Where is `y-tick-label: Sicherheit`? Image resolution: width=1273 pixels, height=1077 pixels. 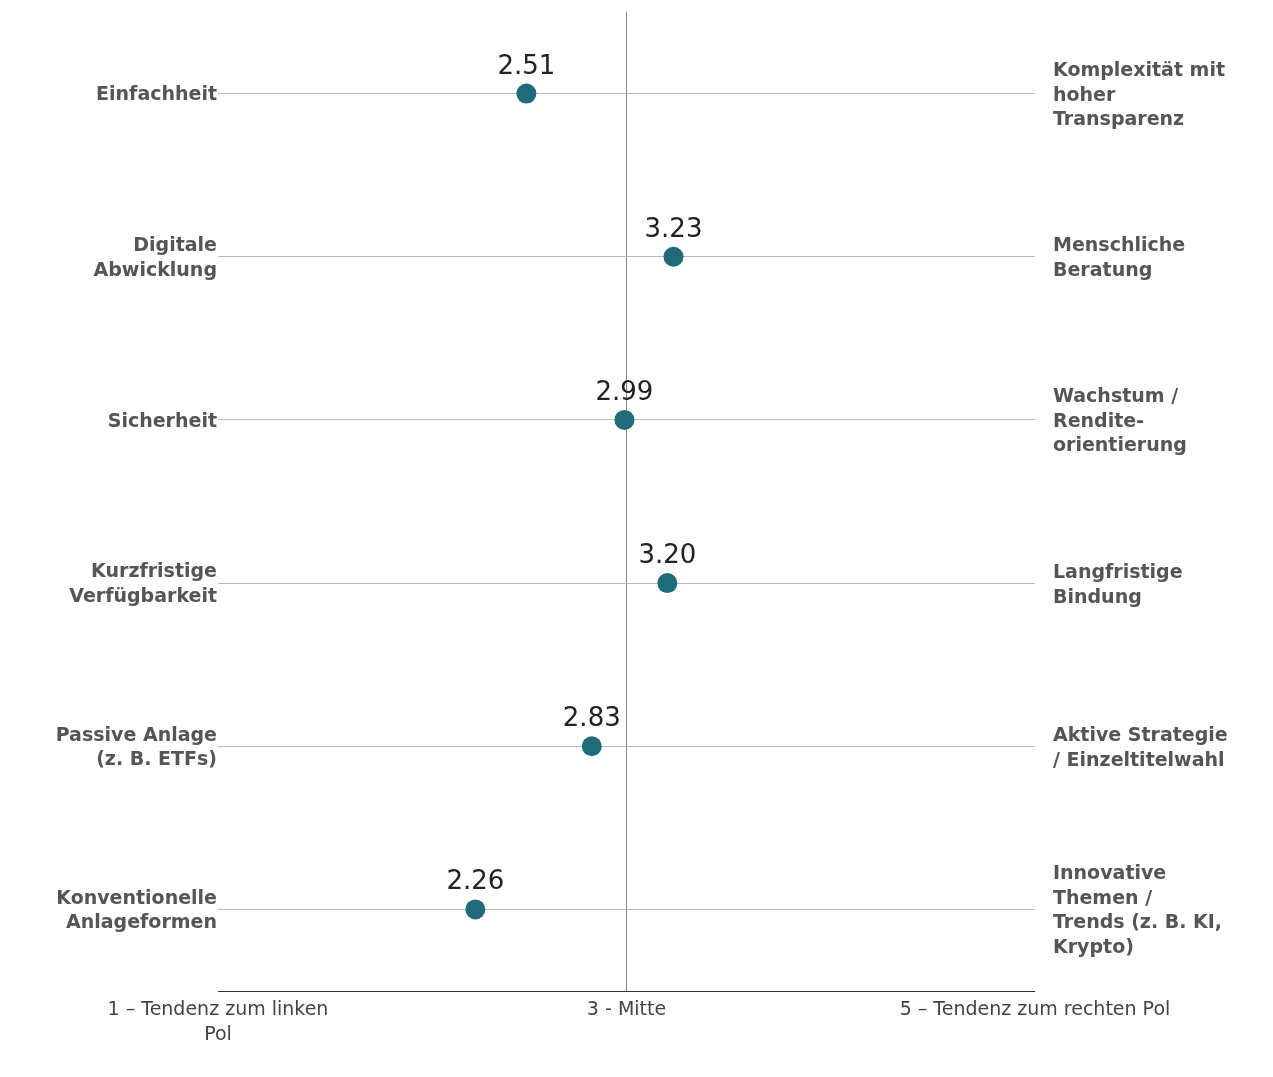 y-tick-label: Sicherheit is located at coordinates (162, 419).